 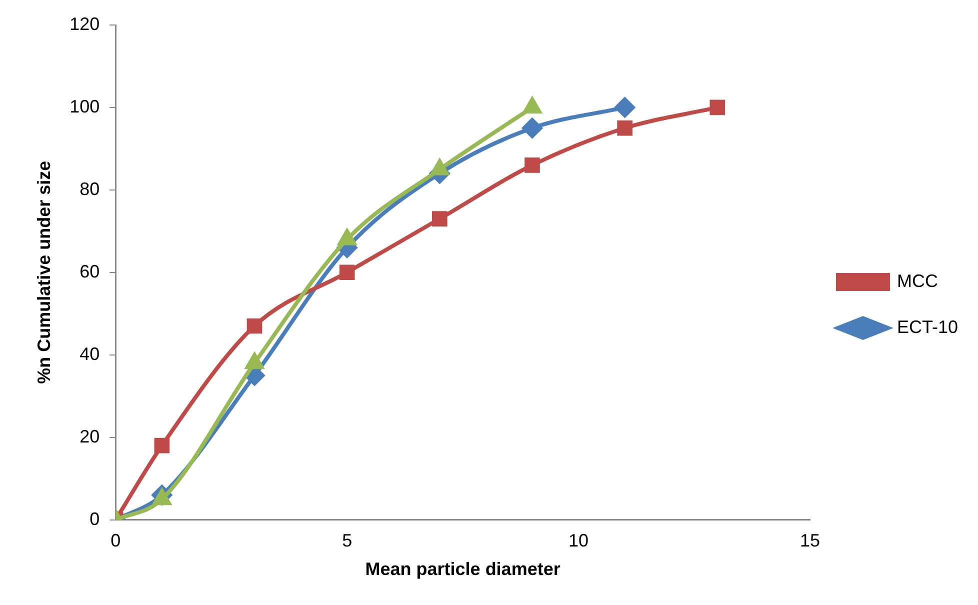 I want to click on legend-label: MCC, so click(x=917, y=280).